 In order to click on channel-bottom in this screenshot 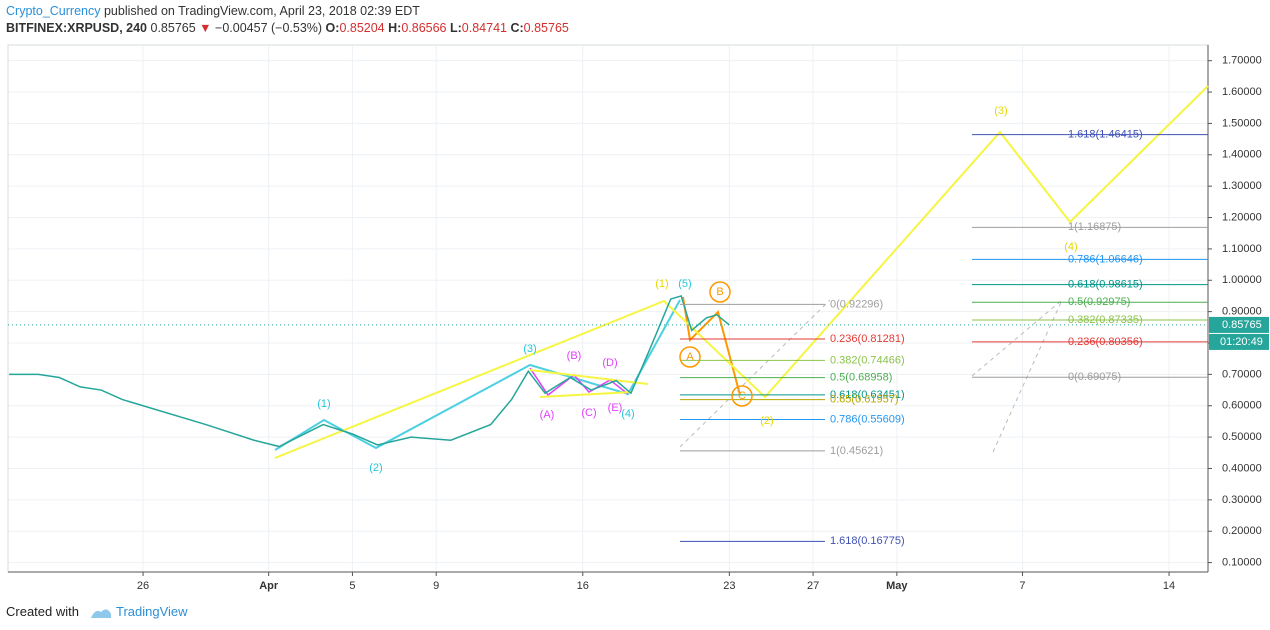, I will do `click(586, 394)`.